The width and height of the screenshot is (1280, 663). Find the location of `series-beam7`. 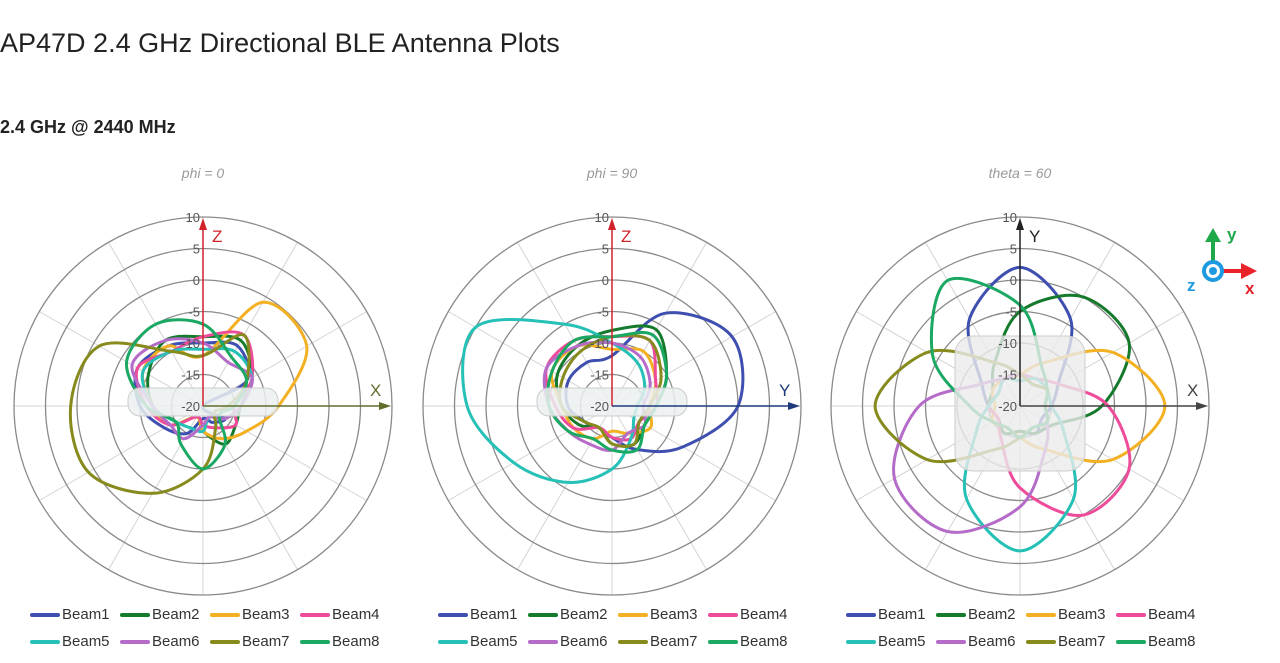

series-beam7 is located at coordinates (610, 390).